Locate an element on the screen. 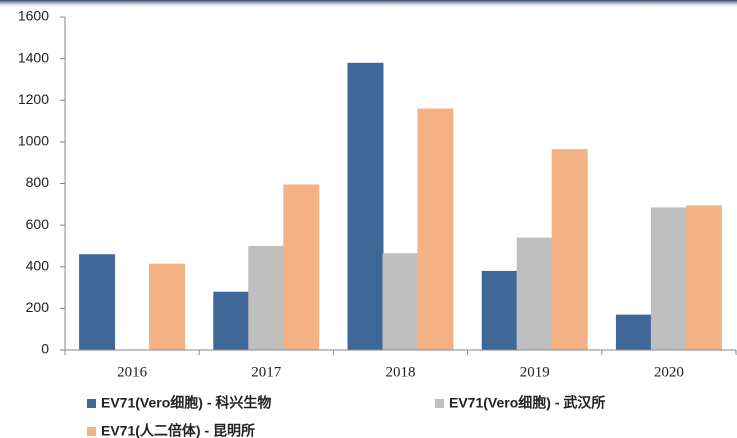 The height and width of the screenshot is (438, 737). x-tick-label: 2018 is located at coordinates (401, 372).